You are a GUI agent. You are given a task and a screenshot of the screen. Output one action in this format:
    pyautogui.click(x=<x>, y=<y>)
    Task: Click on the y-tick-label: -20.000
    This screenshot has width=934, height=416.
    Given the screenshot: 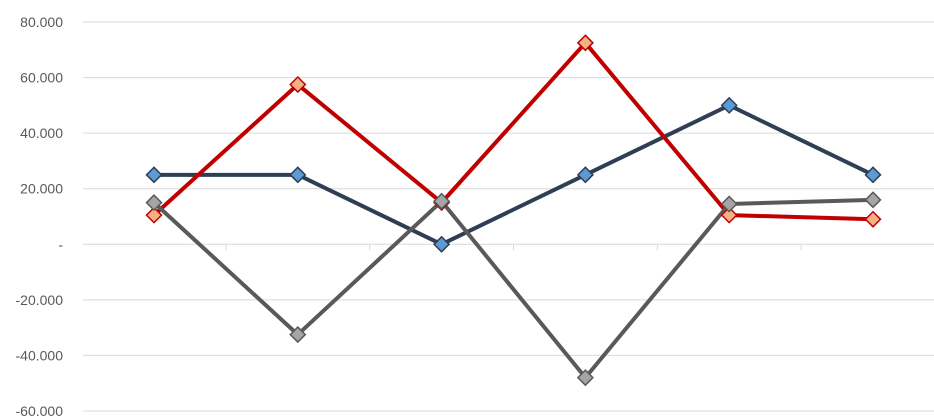 What is the action you would take?
    pyautogui.click(x=40, y=300)
    